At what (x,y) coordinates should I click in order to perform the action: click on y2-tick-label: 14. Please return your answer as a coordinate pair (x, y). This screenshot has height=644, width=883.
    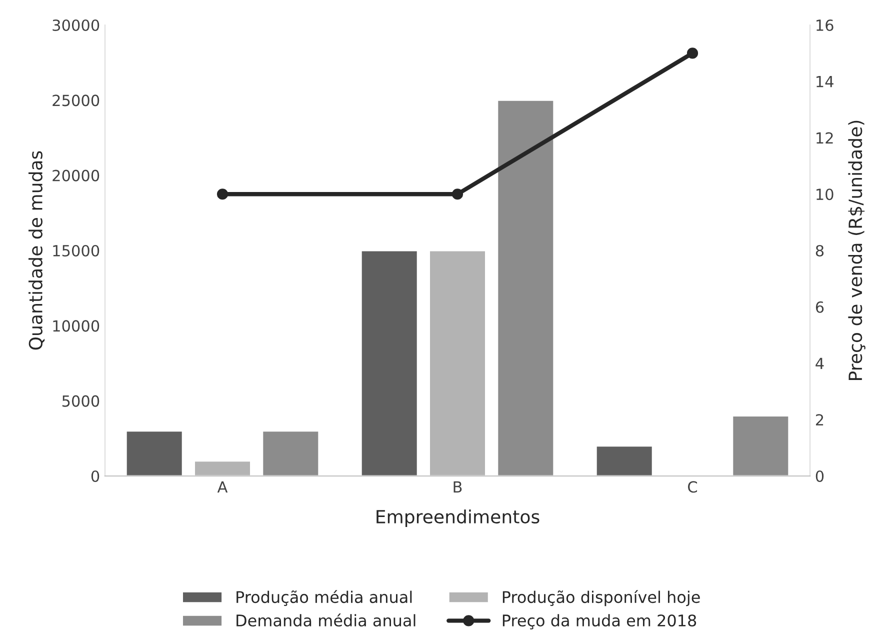
    Looking at the image, I should click on (825, 82).